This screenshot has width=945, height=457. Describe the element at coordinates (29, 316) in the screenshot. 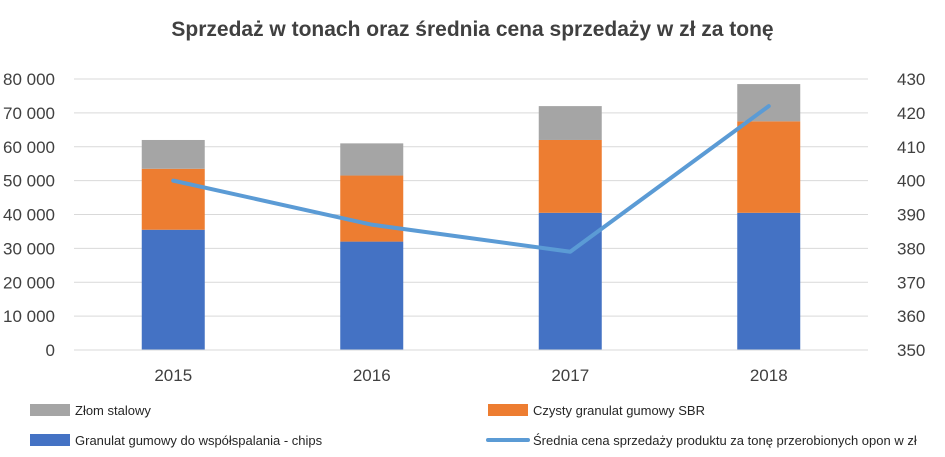

I see `y-tick-label: 10 000` at that location.